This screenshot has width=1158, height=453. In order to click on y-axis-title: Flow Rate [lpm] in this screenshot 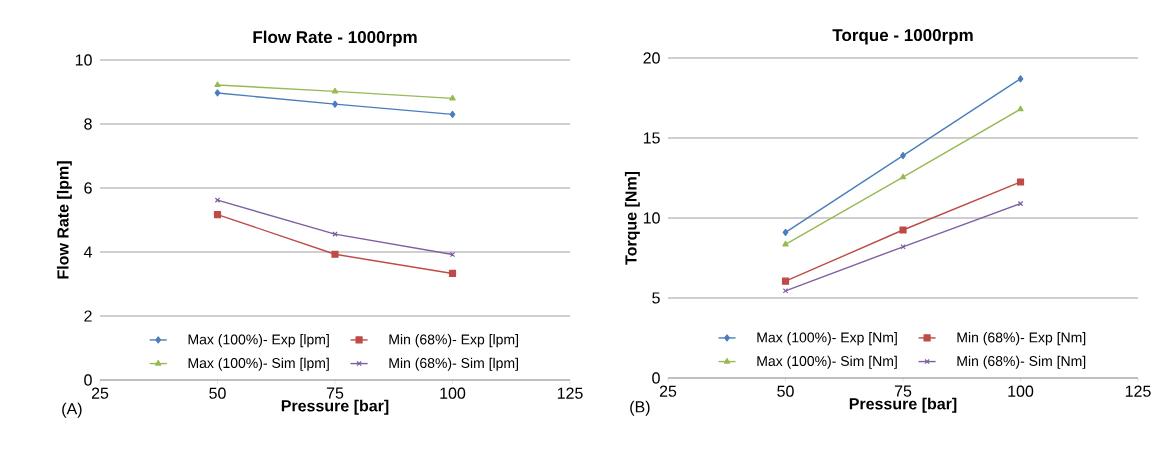, I will do `click(64, 220)`.